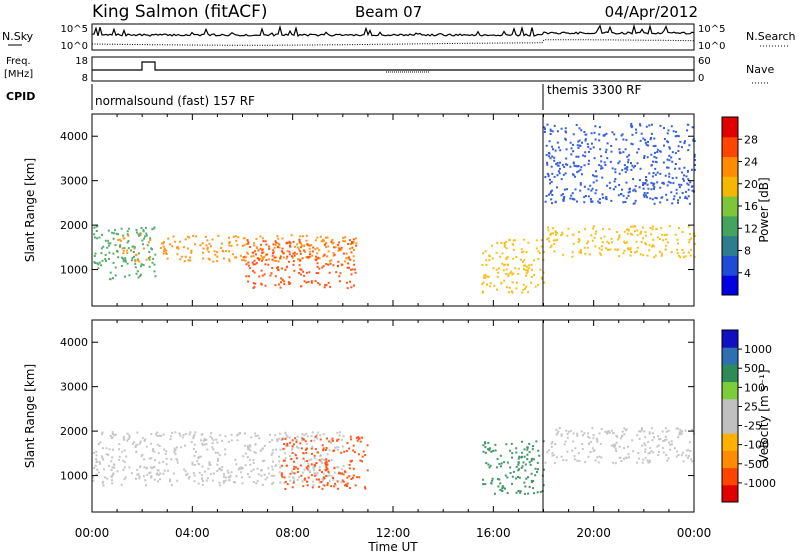  Describe the element at coordinates (74, 476) in the screenshot. I see `velocity-ytick-label-0: 1000` at that location.